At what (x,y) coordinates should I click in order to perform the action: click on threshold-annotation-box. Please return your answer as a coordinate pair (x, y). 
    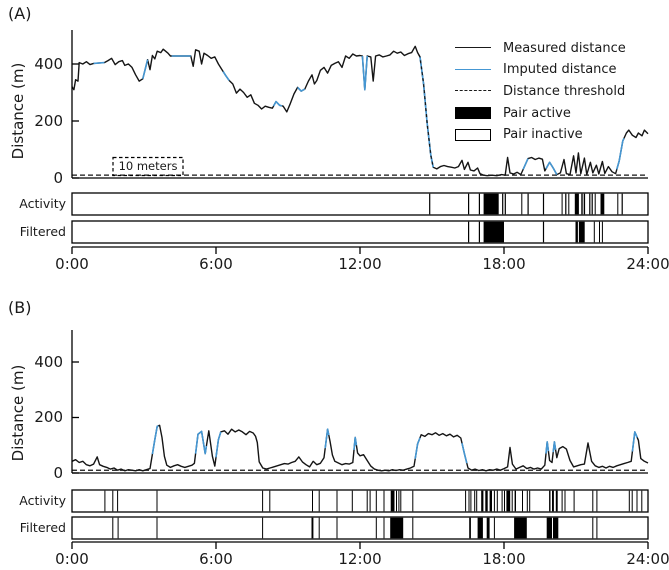
    Looking at the image, I should click on (148, 166).